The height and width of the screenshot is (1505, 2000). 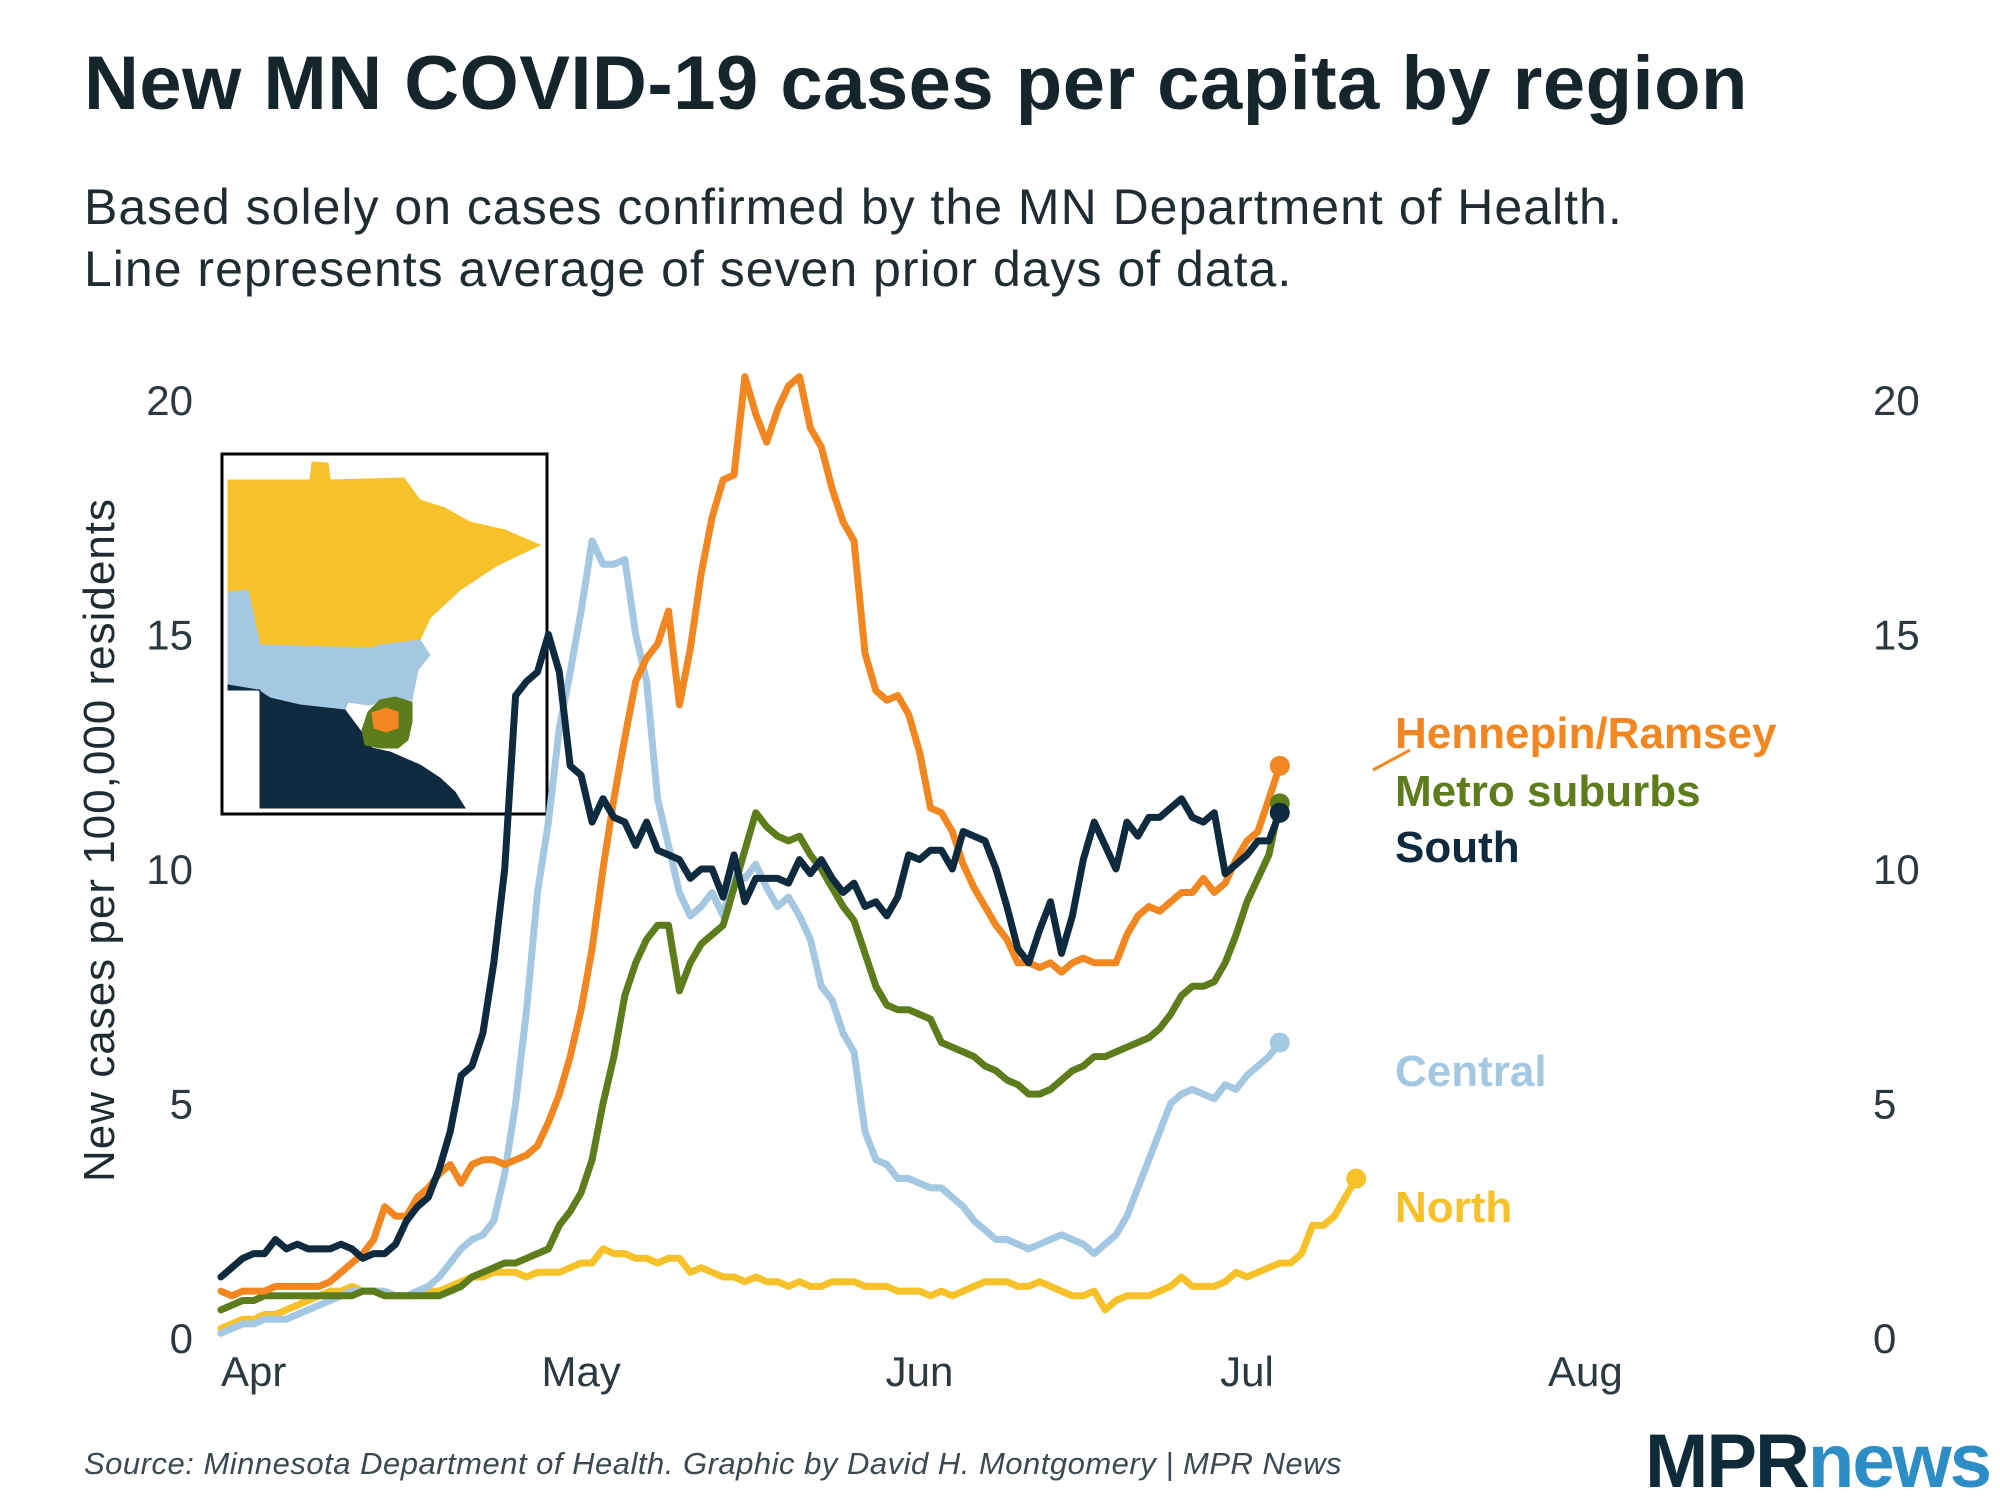 What do you see at coordinates (346, 746) in the screenshot?
I see `map-region-south` at bounding box center [346, 746].